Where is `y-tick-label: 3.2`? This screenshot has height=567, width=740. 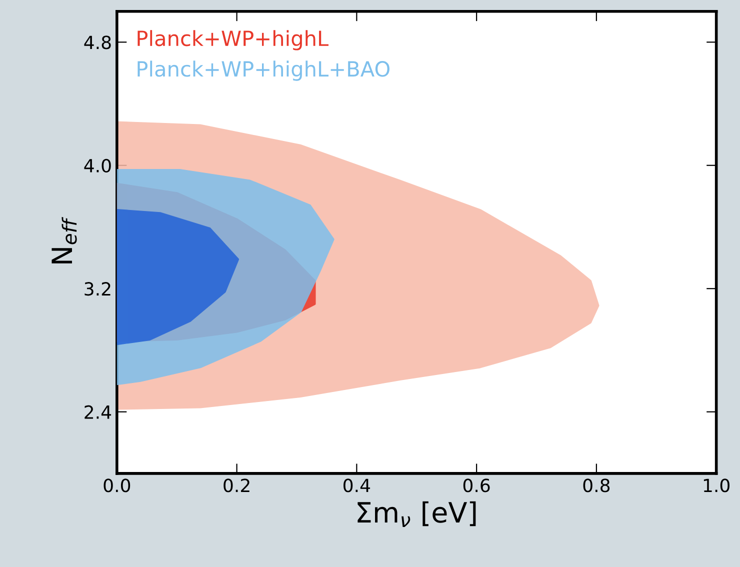 y-tick-label: 3.2 is located at coordinates (97, 289).